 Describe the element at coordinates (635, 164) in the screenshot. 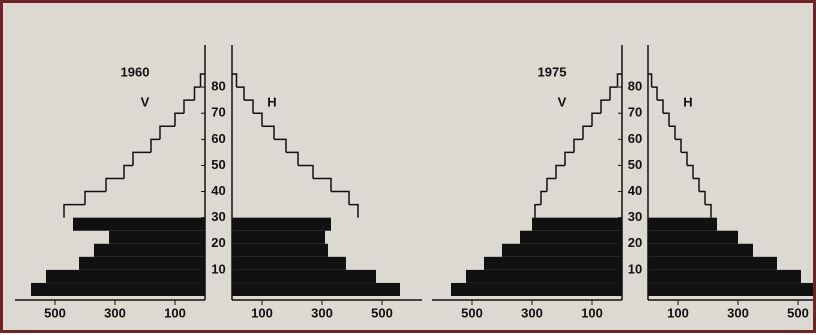

I see `y-tick-label: 50` at that location.